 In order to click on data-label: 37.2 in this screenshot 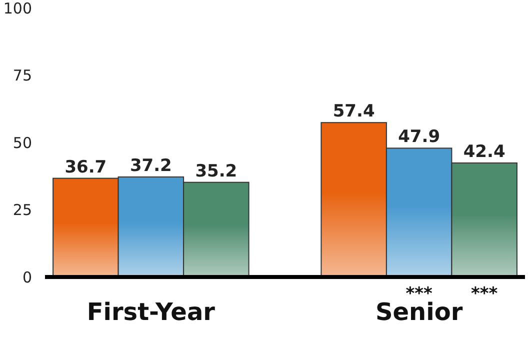, I will do `click(151, 166)`.